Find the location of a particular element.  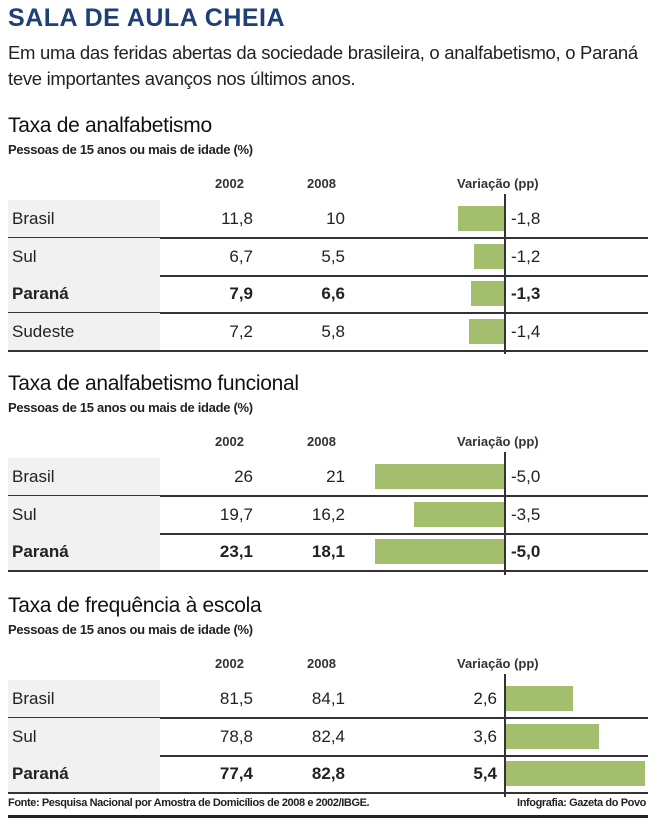

variation-label: -3,5 is located at coordinates (526, 514).